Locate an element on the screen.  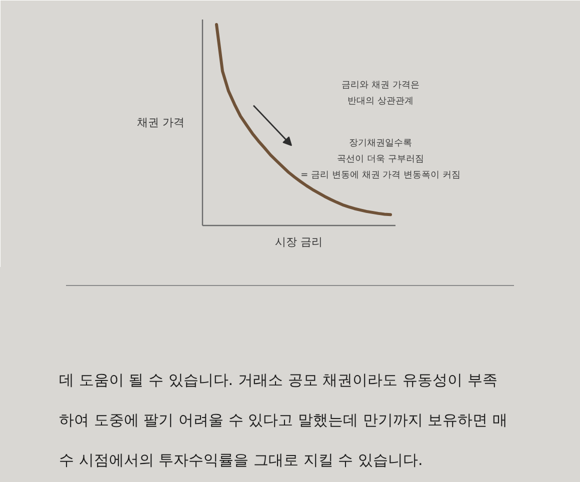
x-axis-title: 시장 금리 is located at coordinates (298, 242).